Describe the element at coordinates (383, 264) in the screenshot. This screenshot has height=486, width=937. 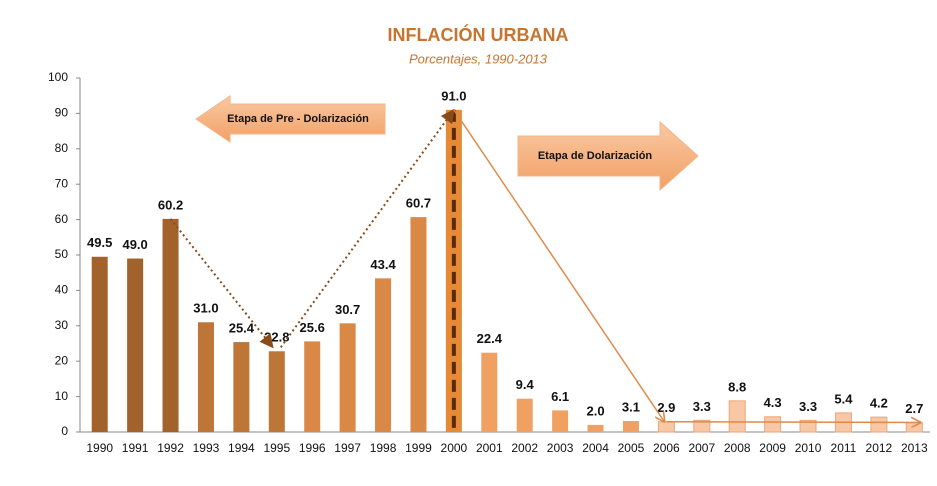
I see `value-label: 43.4` at that location.